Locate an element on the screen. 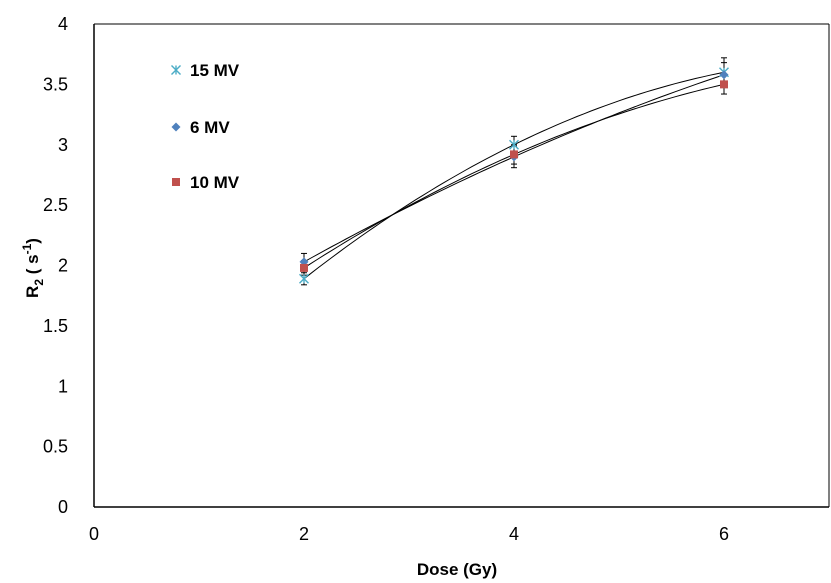  legend-item: 10 MV is located at coordinates (206, 182).